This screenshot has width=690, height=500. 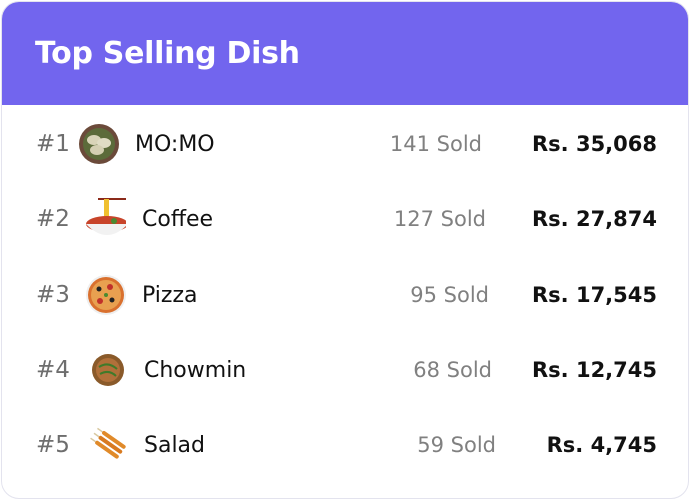 I want to click on revenue: Rs. 35,068, so click(x=594, y=144).